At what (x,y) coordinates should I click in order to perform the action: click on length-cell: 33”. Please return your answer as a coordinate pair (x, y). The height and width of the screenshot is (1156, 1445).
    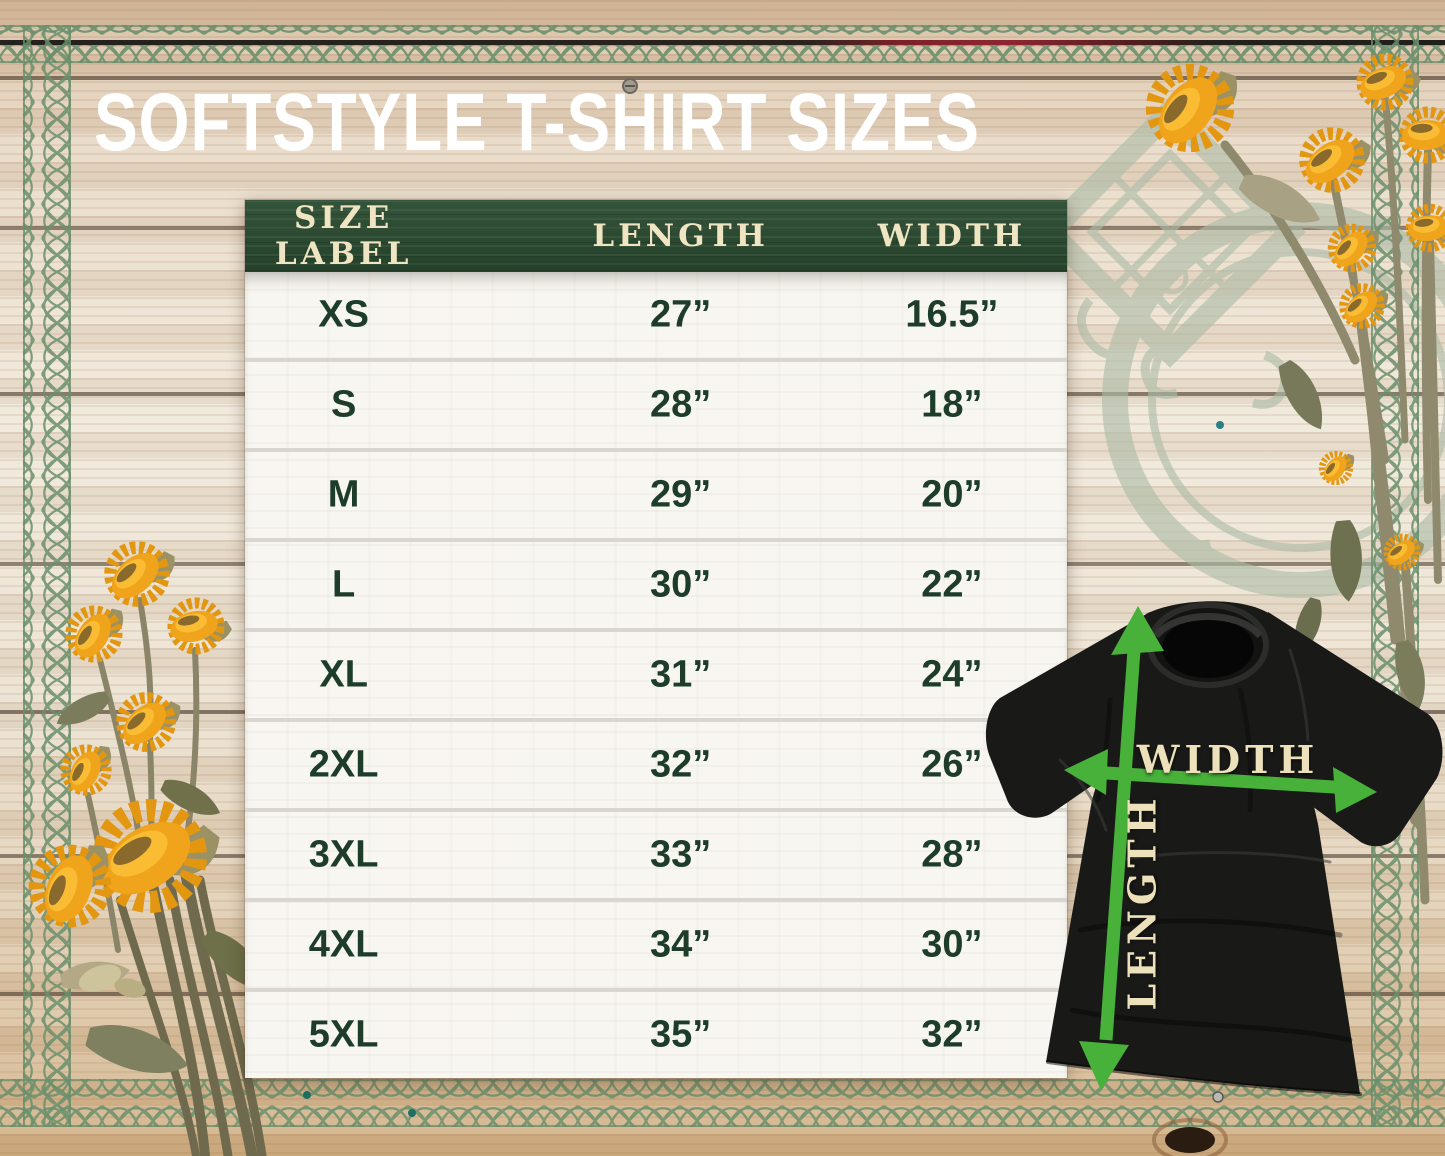
    Looking at the image, I should click on (681, 854).